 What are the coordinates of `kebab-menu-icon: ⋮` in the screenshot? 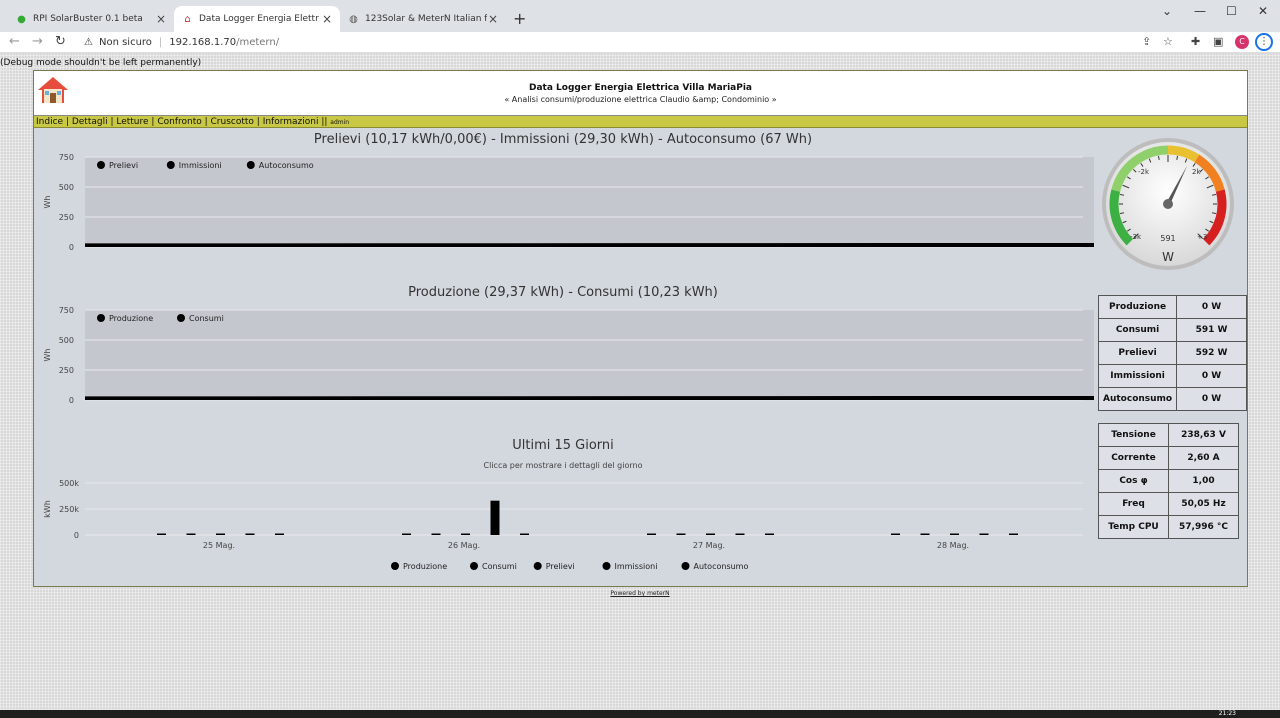 It's located at (1264, 42).